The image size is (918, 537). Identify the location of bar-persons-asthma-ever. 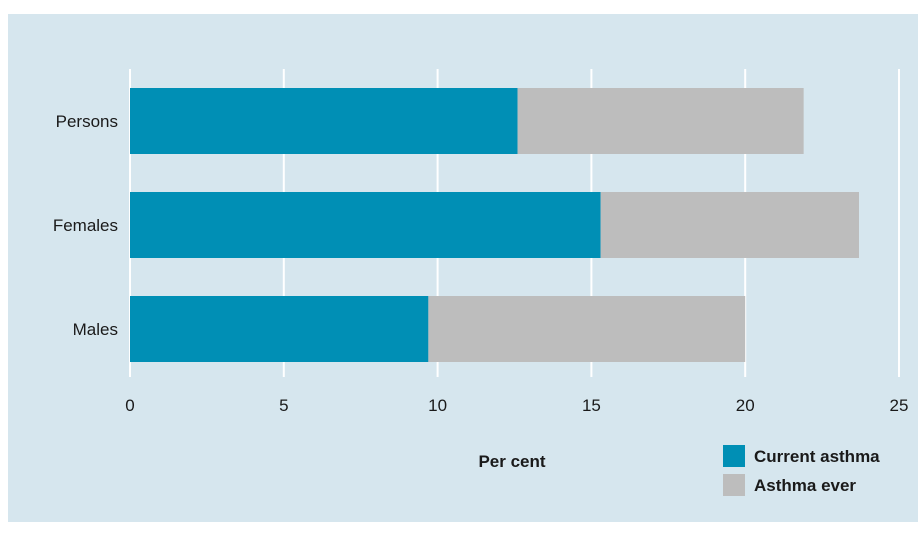
(660, 121).